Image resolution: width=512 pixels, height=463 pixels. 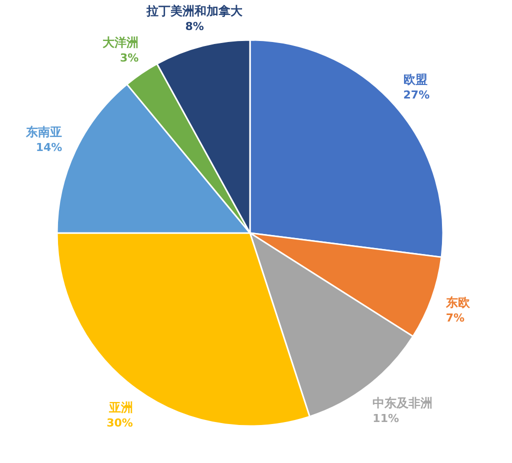 I want to click on slice-label: 亚洲, so click(x=120, y=407).